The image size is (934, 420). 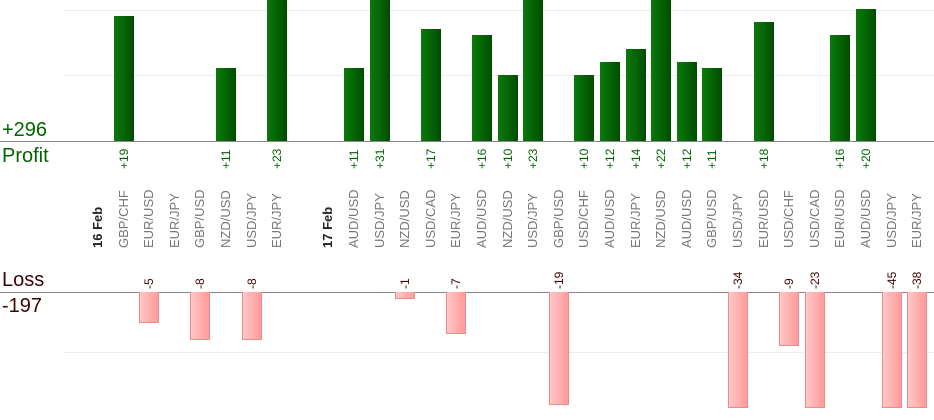 What do you see at coordinates (917, 280) in the screenshot?
I see `loss-value-label: -38` at bounding box center [917, 280].